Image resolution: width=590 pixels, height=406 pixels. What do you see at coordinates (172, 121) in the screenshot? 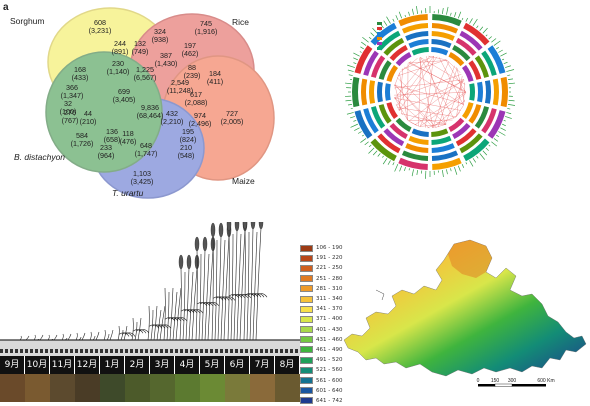
I see `venn-region-total: (2,210)` at bounding box center [172, 121].